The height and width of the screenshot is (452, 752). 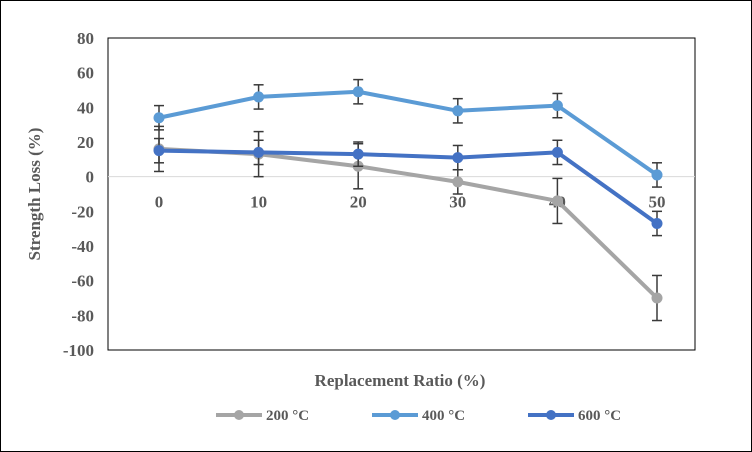 I want to click on x-tick-label: 10, so click(x=258, y=202).